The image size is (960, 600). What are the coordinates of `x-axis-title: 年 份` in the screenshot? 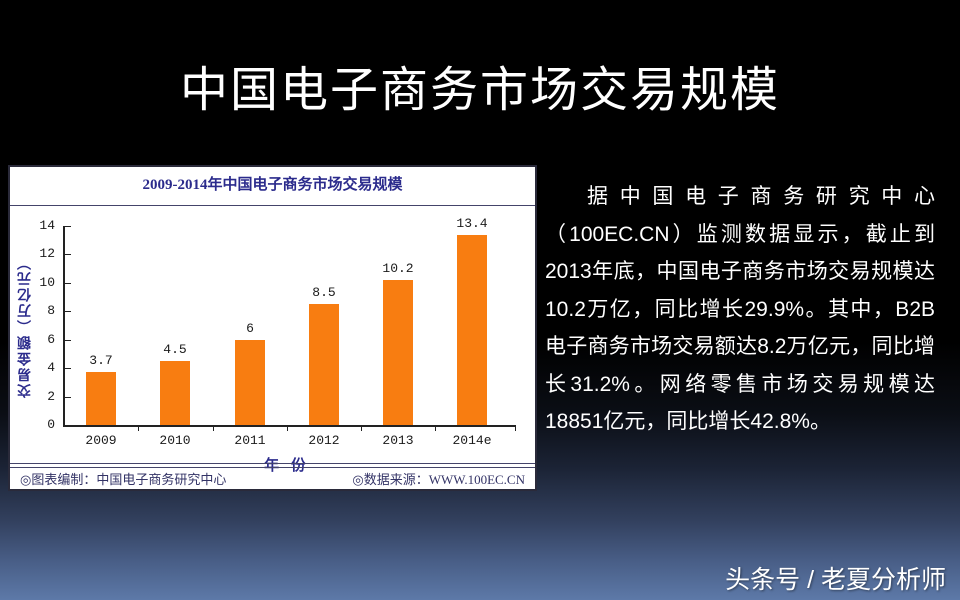 It's located at (287, 466).